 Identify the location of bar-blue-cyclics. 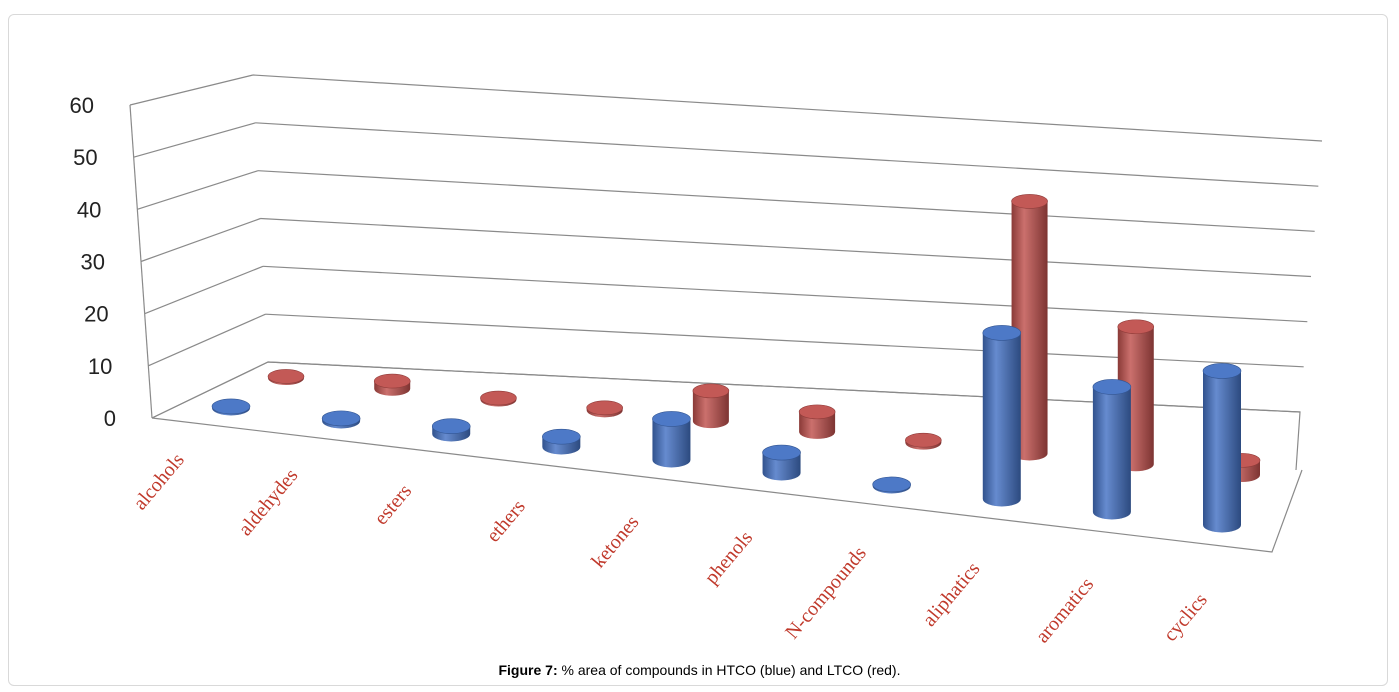
(1222, 448).